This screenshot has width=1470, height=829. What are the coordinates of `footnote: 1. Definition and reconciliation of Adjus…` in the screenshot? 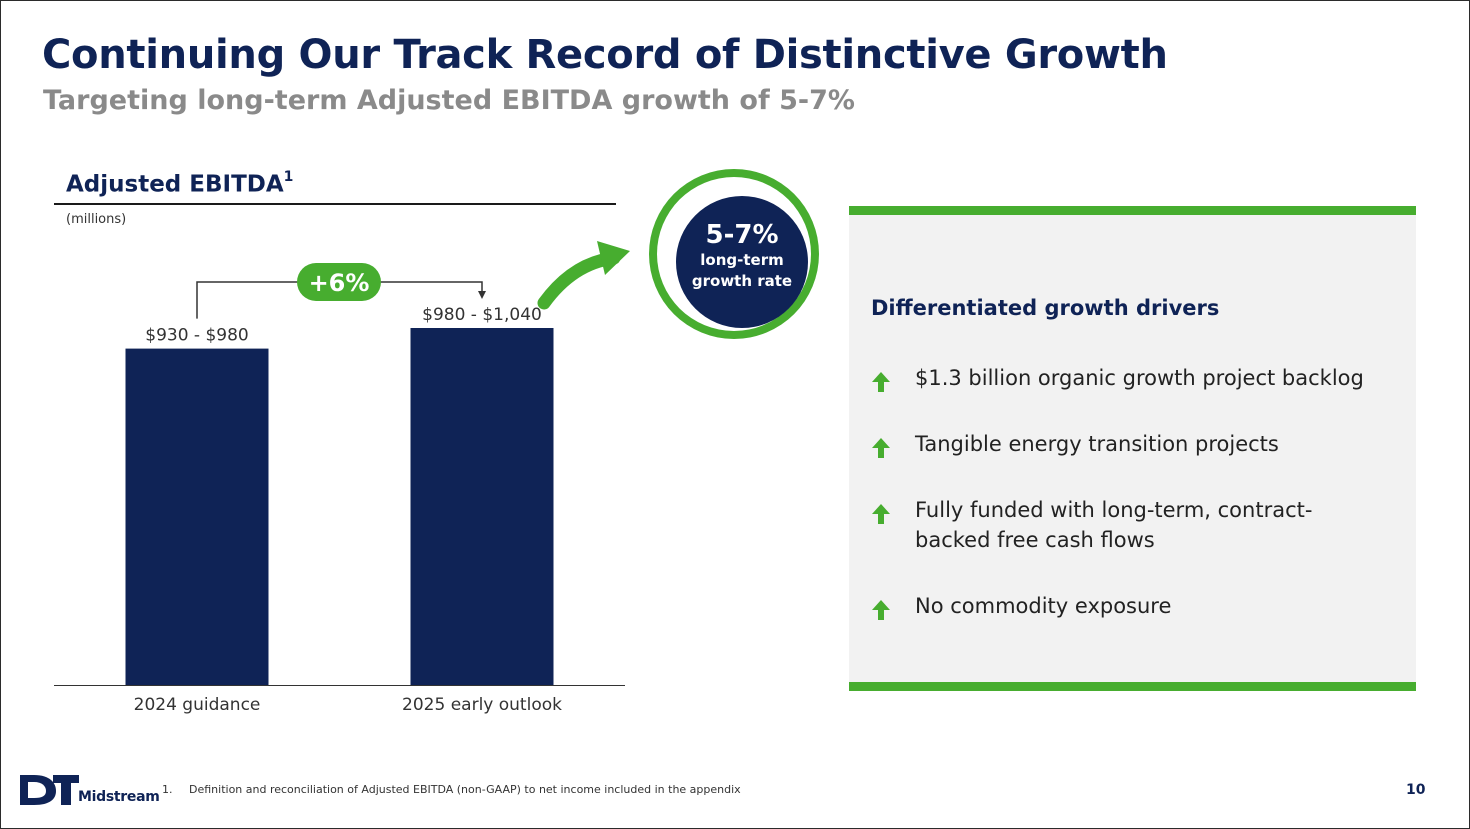 It's located at (451, 789).